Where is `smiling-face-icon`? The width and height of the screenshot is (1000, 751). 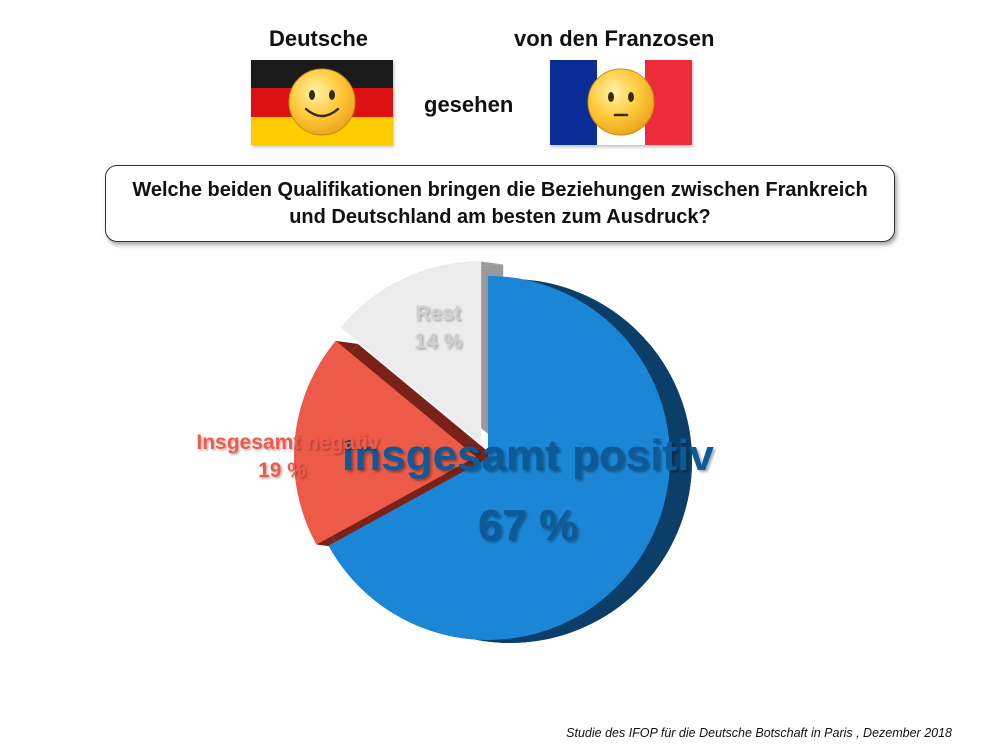 smiling-face-icon is located at coordinates (322, 102).